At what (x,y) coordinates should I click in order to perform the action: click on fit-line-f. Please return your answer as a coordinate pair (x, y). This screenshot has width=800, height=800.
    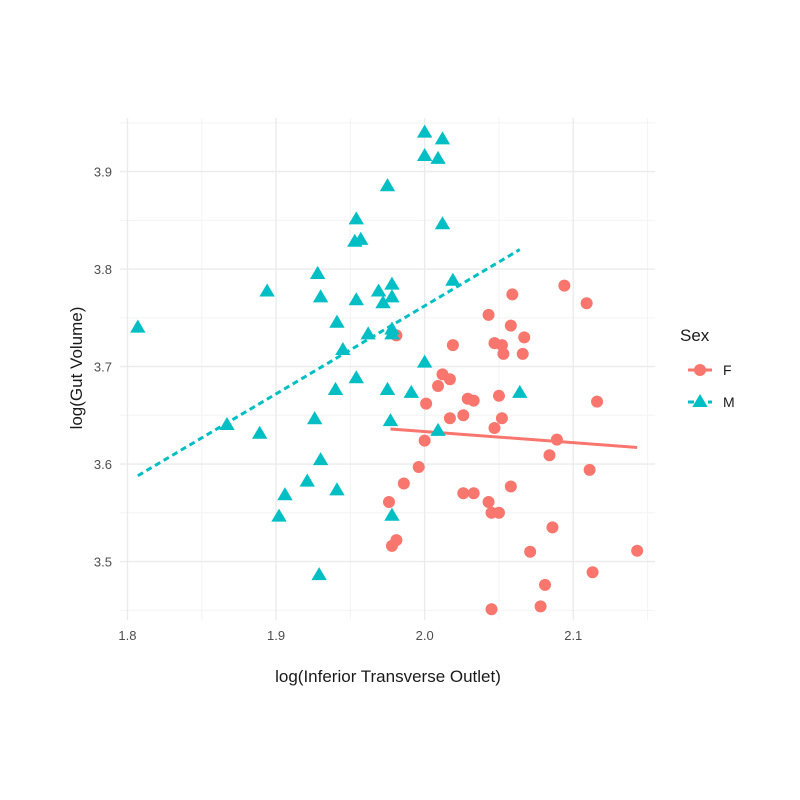
    Looking at the image, I should click on (514, 438).